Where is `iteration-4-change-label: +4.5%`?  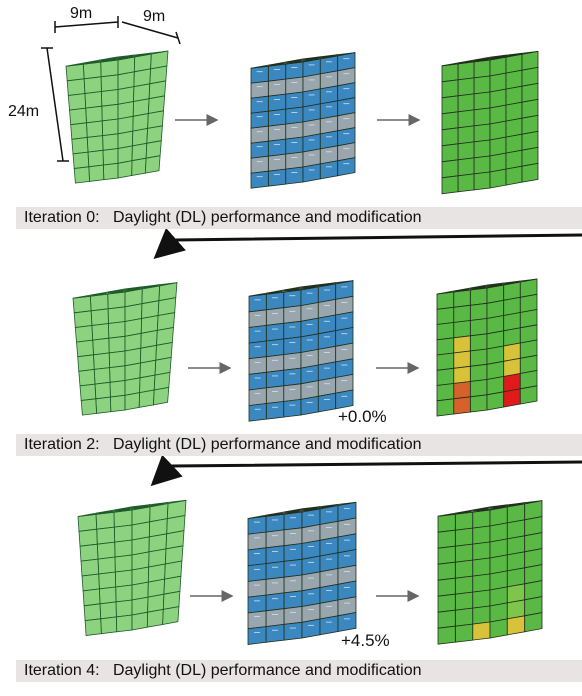 iteration-4-change-label: +4.5% is located at coordinates (365, 640).